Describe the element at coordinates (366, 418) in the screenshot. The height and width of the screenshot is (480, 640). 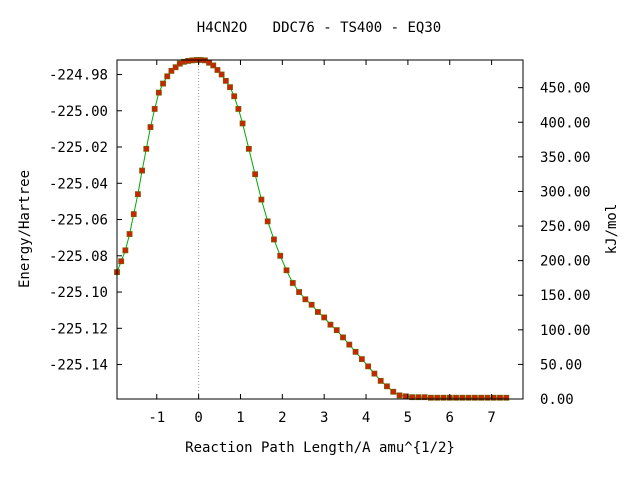
I see `x-tick-label: 4` at that location.